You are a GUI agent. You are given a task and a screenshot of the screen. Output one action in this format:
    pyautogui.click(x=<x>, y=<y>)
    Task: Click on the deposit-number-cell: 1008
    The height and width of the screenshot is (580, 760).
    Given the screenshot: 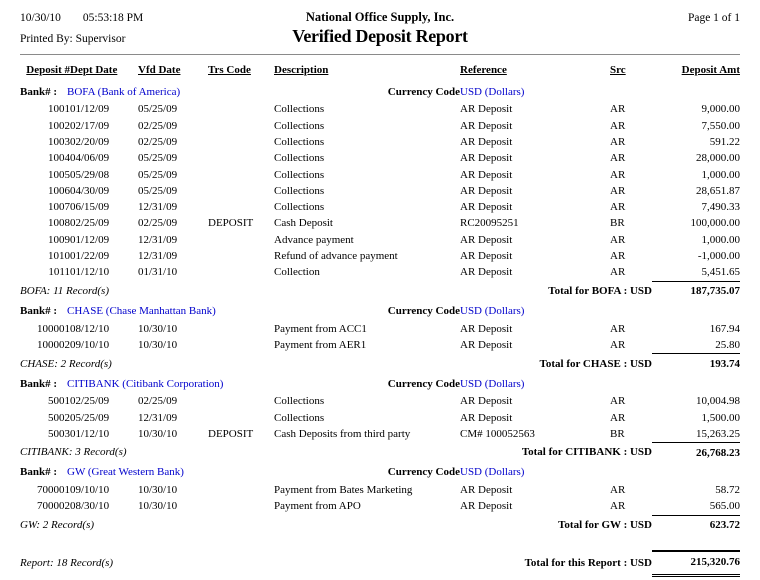 What is the action you would take?
    pyautogui.click(x=59, y=223)
    